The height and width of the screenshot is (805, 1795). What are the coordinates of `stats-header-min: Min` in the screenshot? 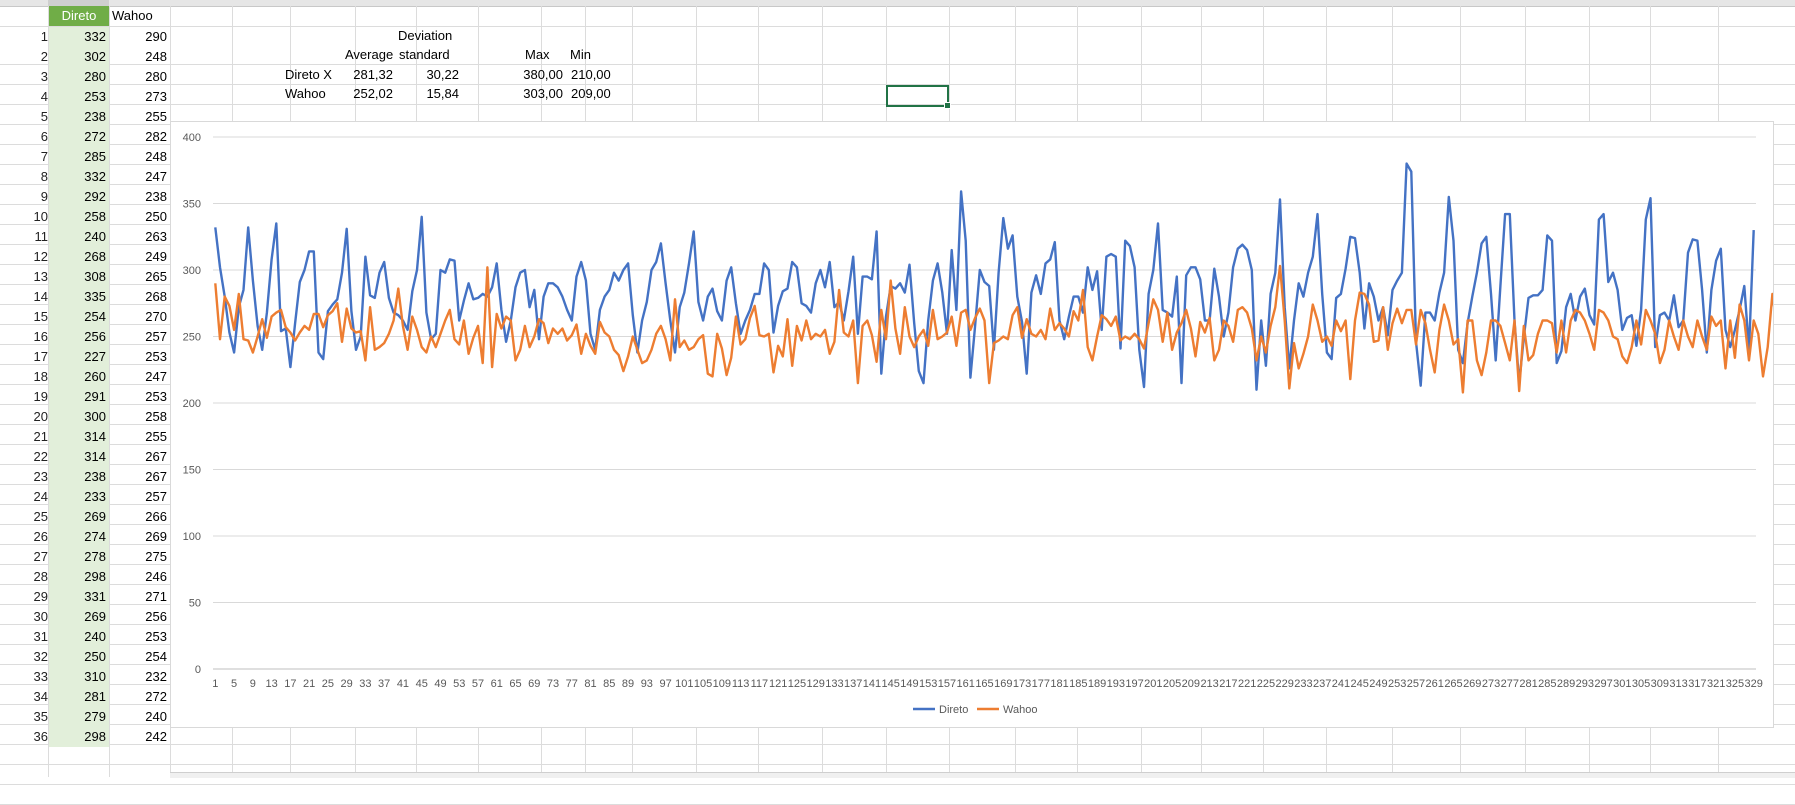 It's located at (580, 54).